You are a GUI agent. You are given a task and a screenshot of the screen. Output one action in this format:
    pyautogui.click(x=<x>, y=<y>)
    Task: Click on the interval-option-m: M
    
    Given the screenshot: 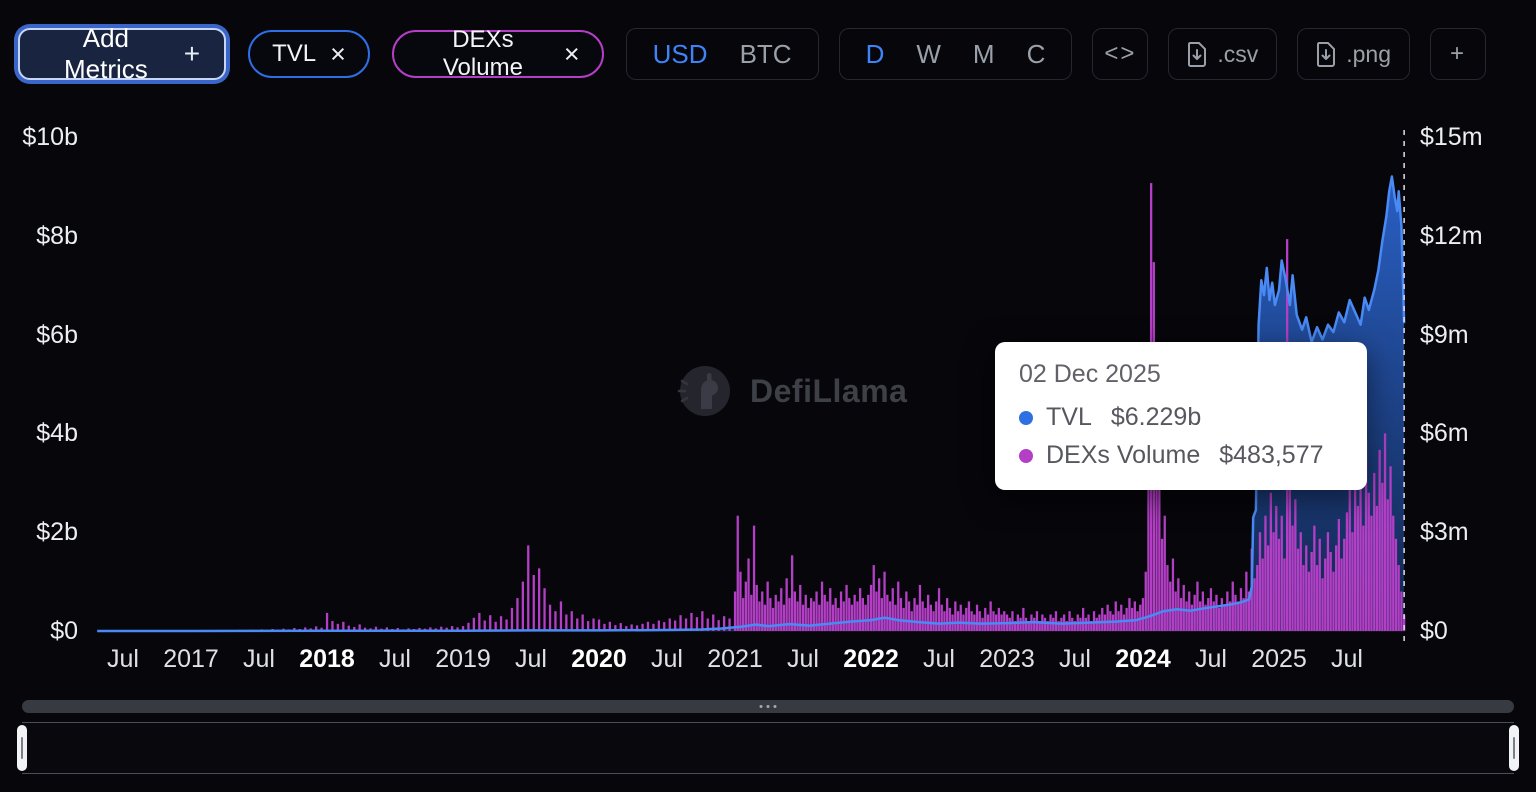 What is the action you would take?
    pyautogui.click(x=983, y=53)
    